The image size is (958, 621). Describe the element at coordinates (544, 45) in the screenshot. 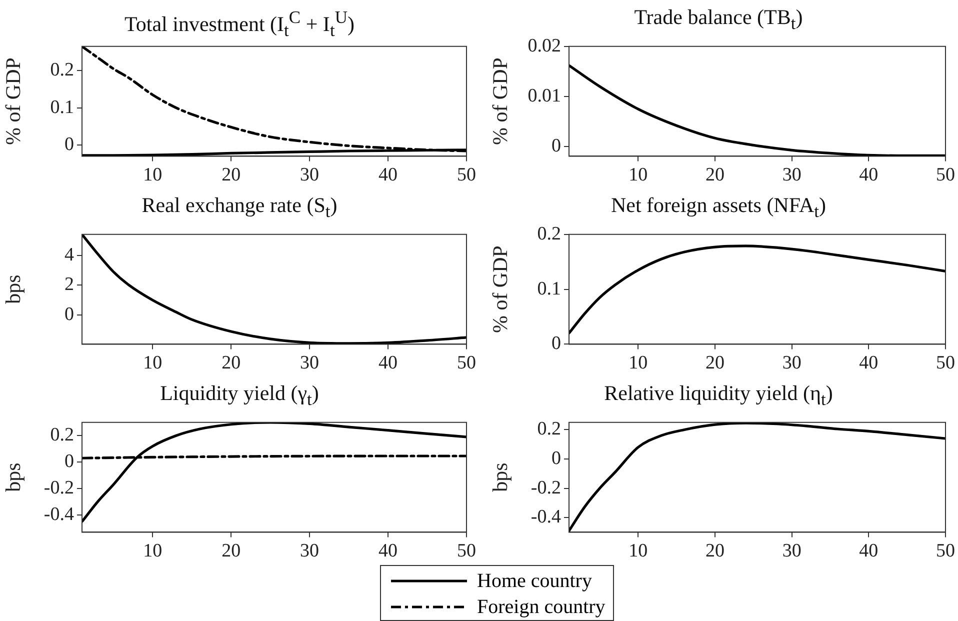

I see `y-tick-label: 0.02` at that location.